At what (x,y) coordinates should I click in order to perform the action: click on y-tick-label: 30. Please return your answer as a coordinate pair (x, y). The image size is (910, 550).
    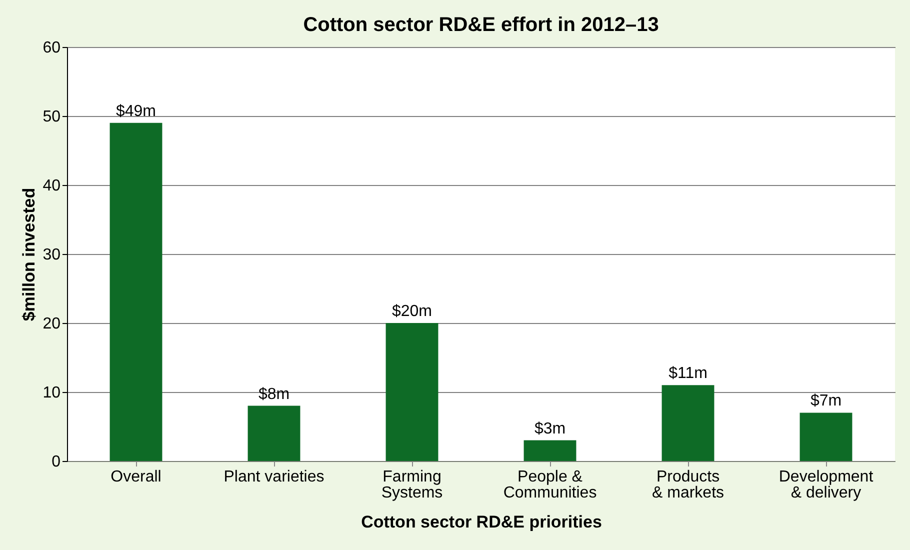
    Looking at the image, I should click on (51, 255).